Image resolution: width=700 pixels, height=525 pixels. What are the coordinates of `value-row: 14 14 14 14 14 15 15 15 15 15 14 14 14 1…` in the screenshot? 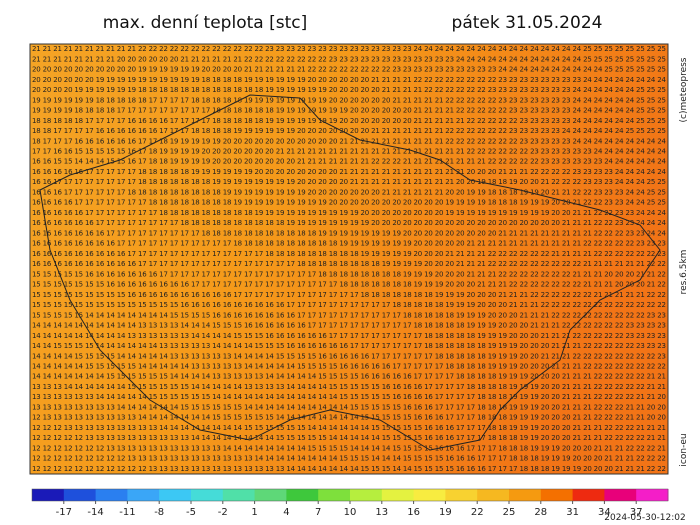 It's located at (349, 367).